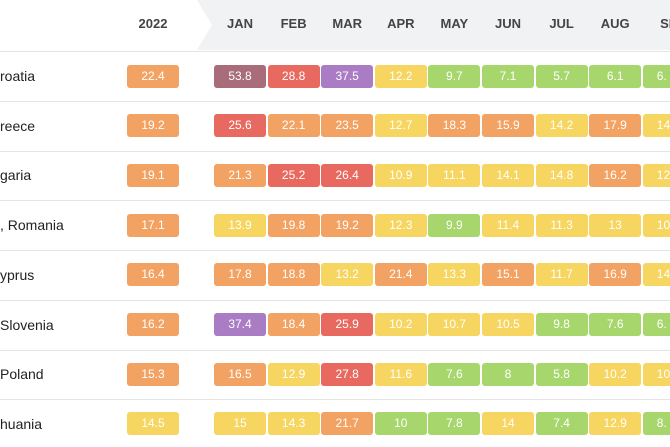 This screenshot has height=447, width=670. What do you see at coordinates (347, 275) in the screenshot?
I see `value-cell: 13.2` at bounding box center [347, 275].